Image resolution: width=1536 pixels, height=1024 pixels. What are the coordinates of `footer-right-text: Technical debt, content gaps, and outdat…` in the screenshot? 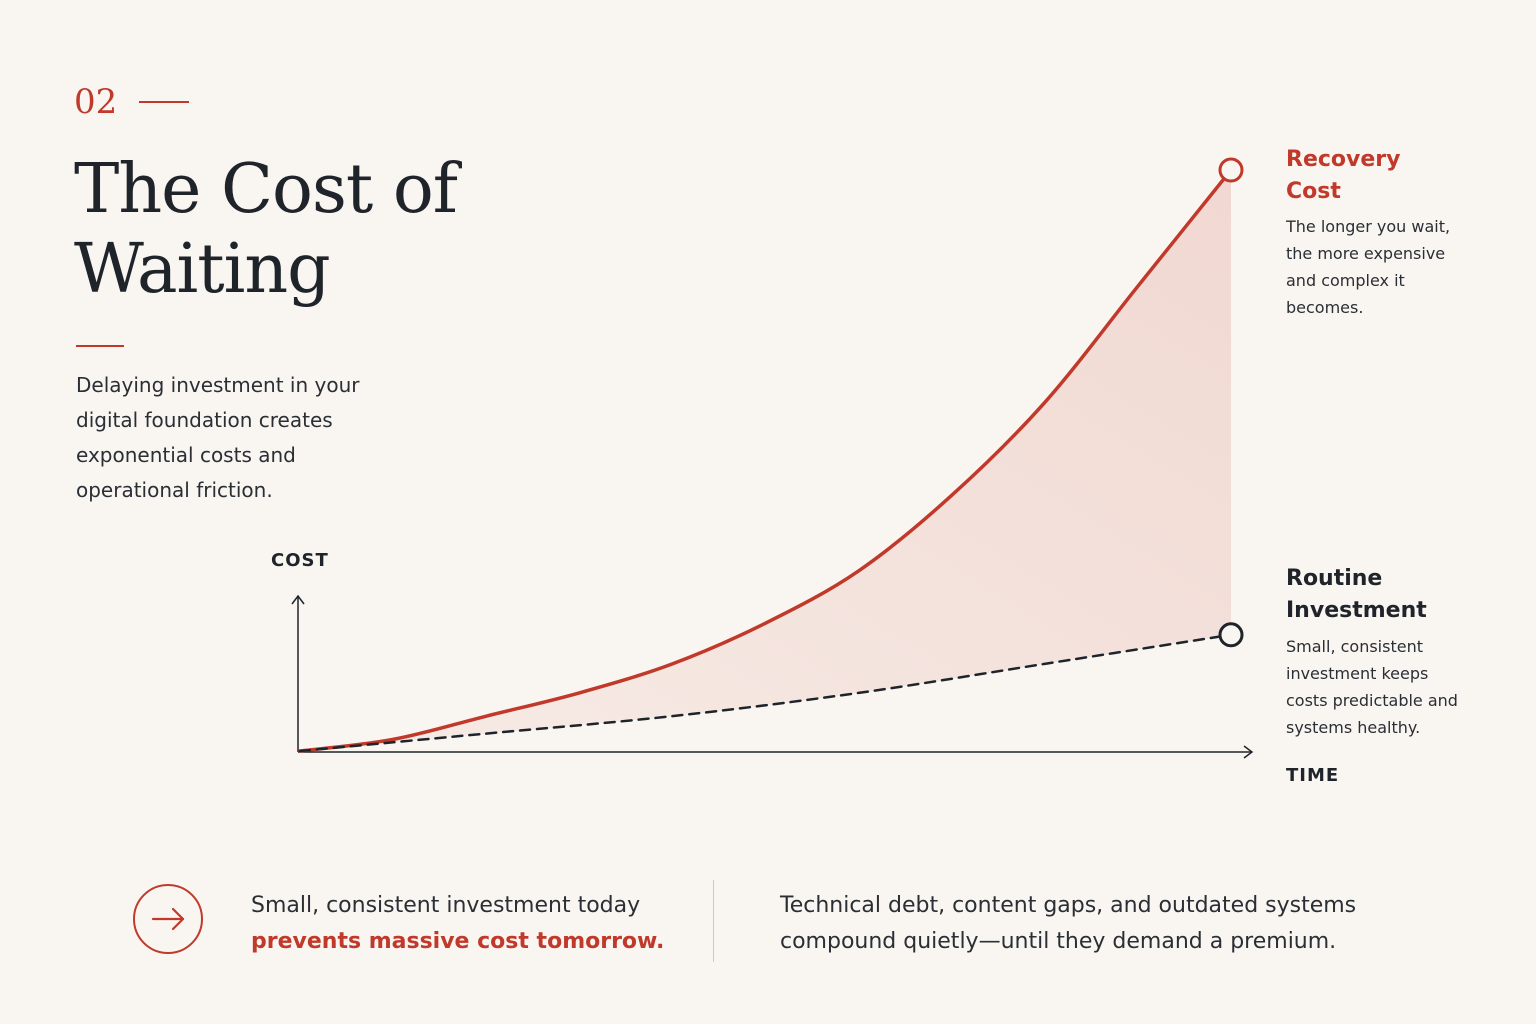 It's located at (1068, 923).